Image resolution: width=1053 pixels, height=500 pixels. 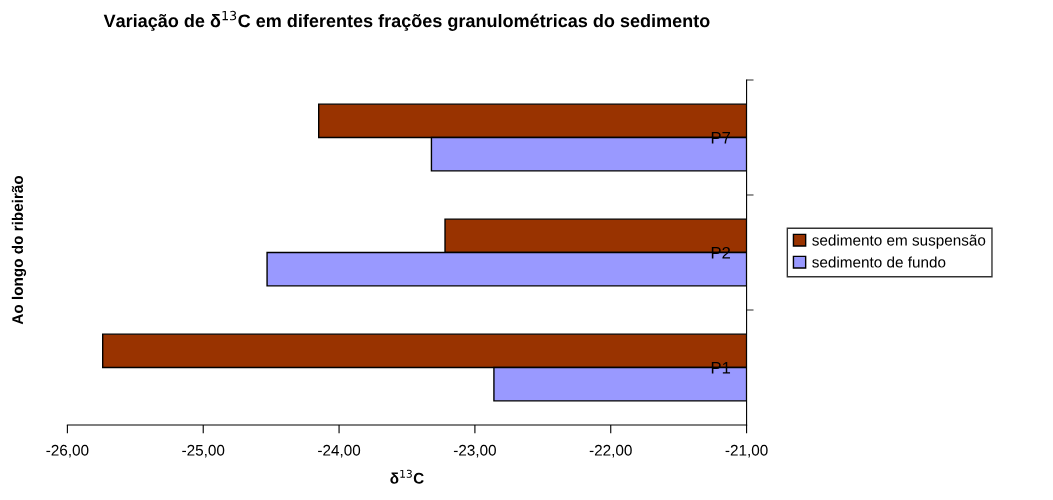 What do you see at coordinates (339, 451) in the screenshot?
I see `x-tick-label: -24,00` at bounding box center [339, 451].